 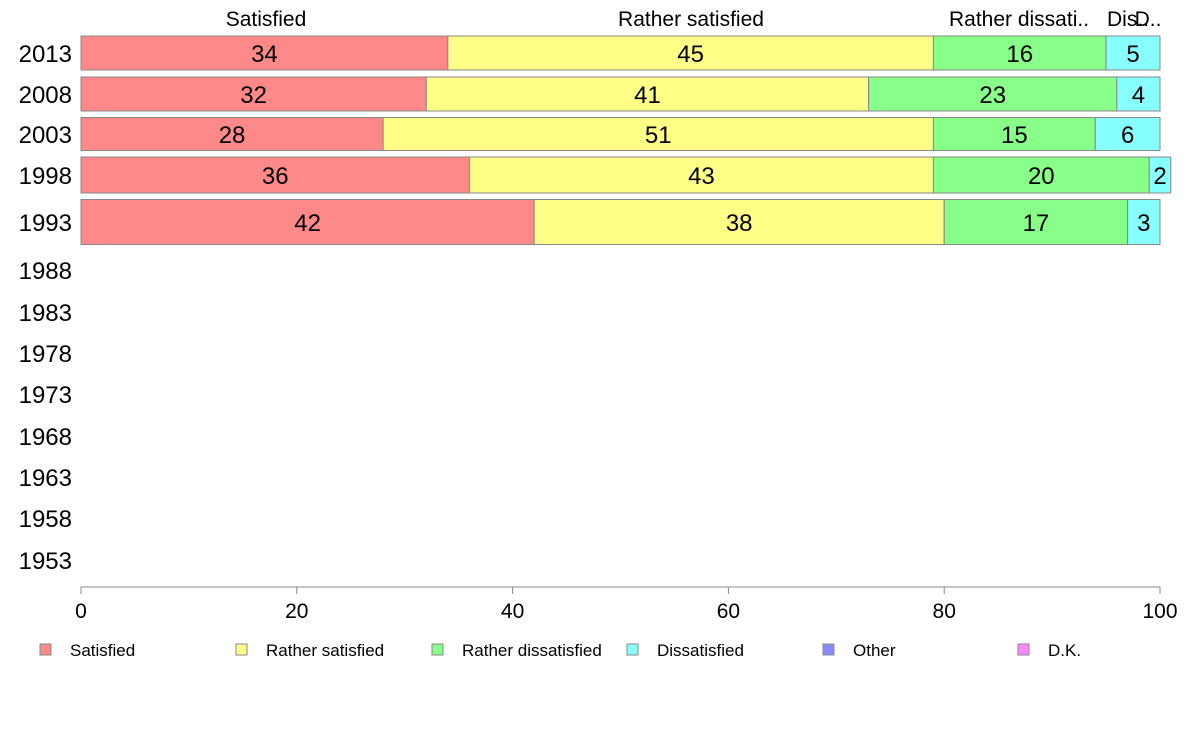 What do you see at coordinates (626, 604) in the screenshot?
I see `x-axis: 0 20 40 60 80 100` at bounding box center [626, 604].